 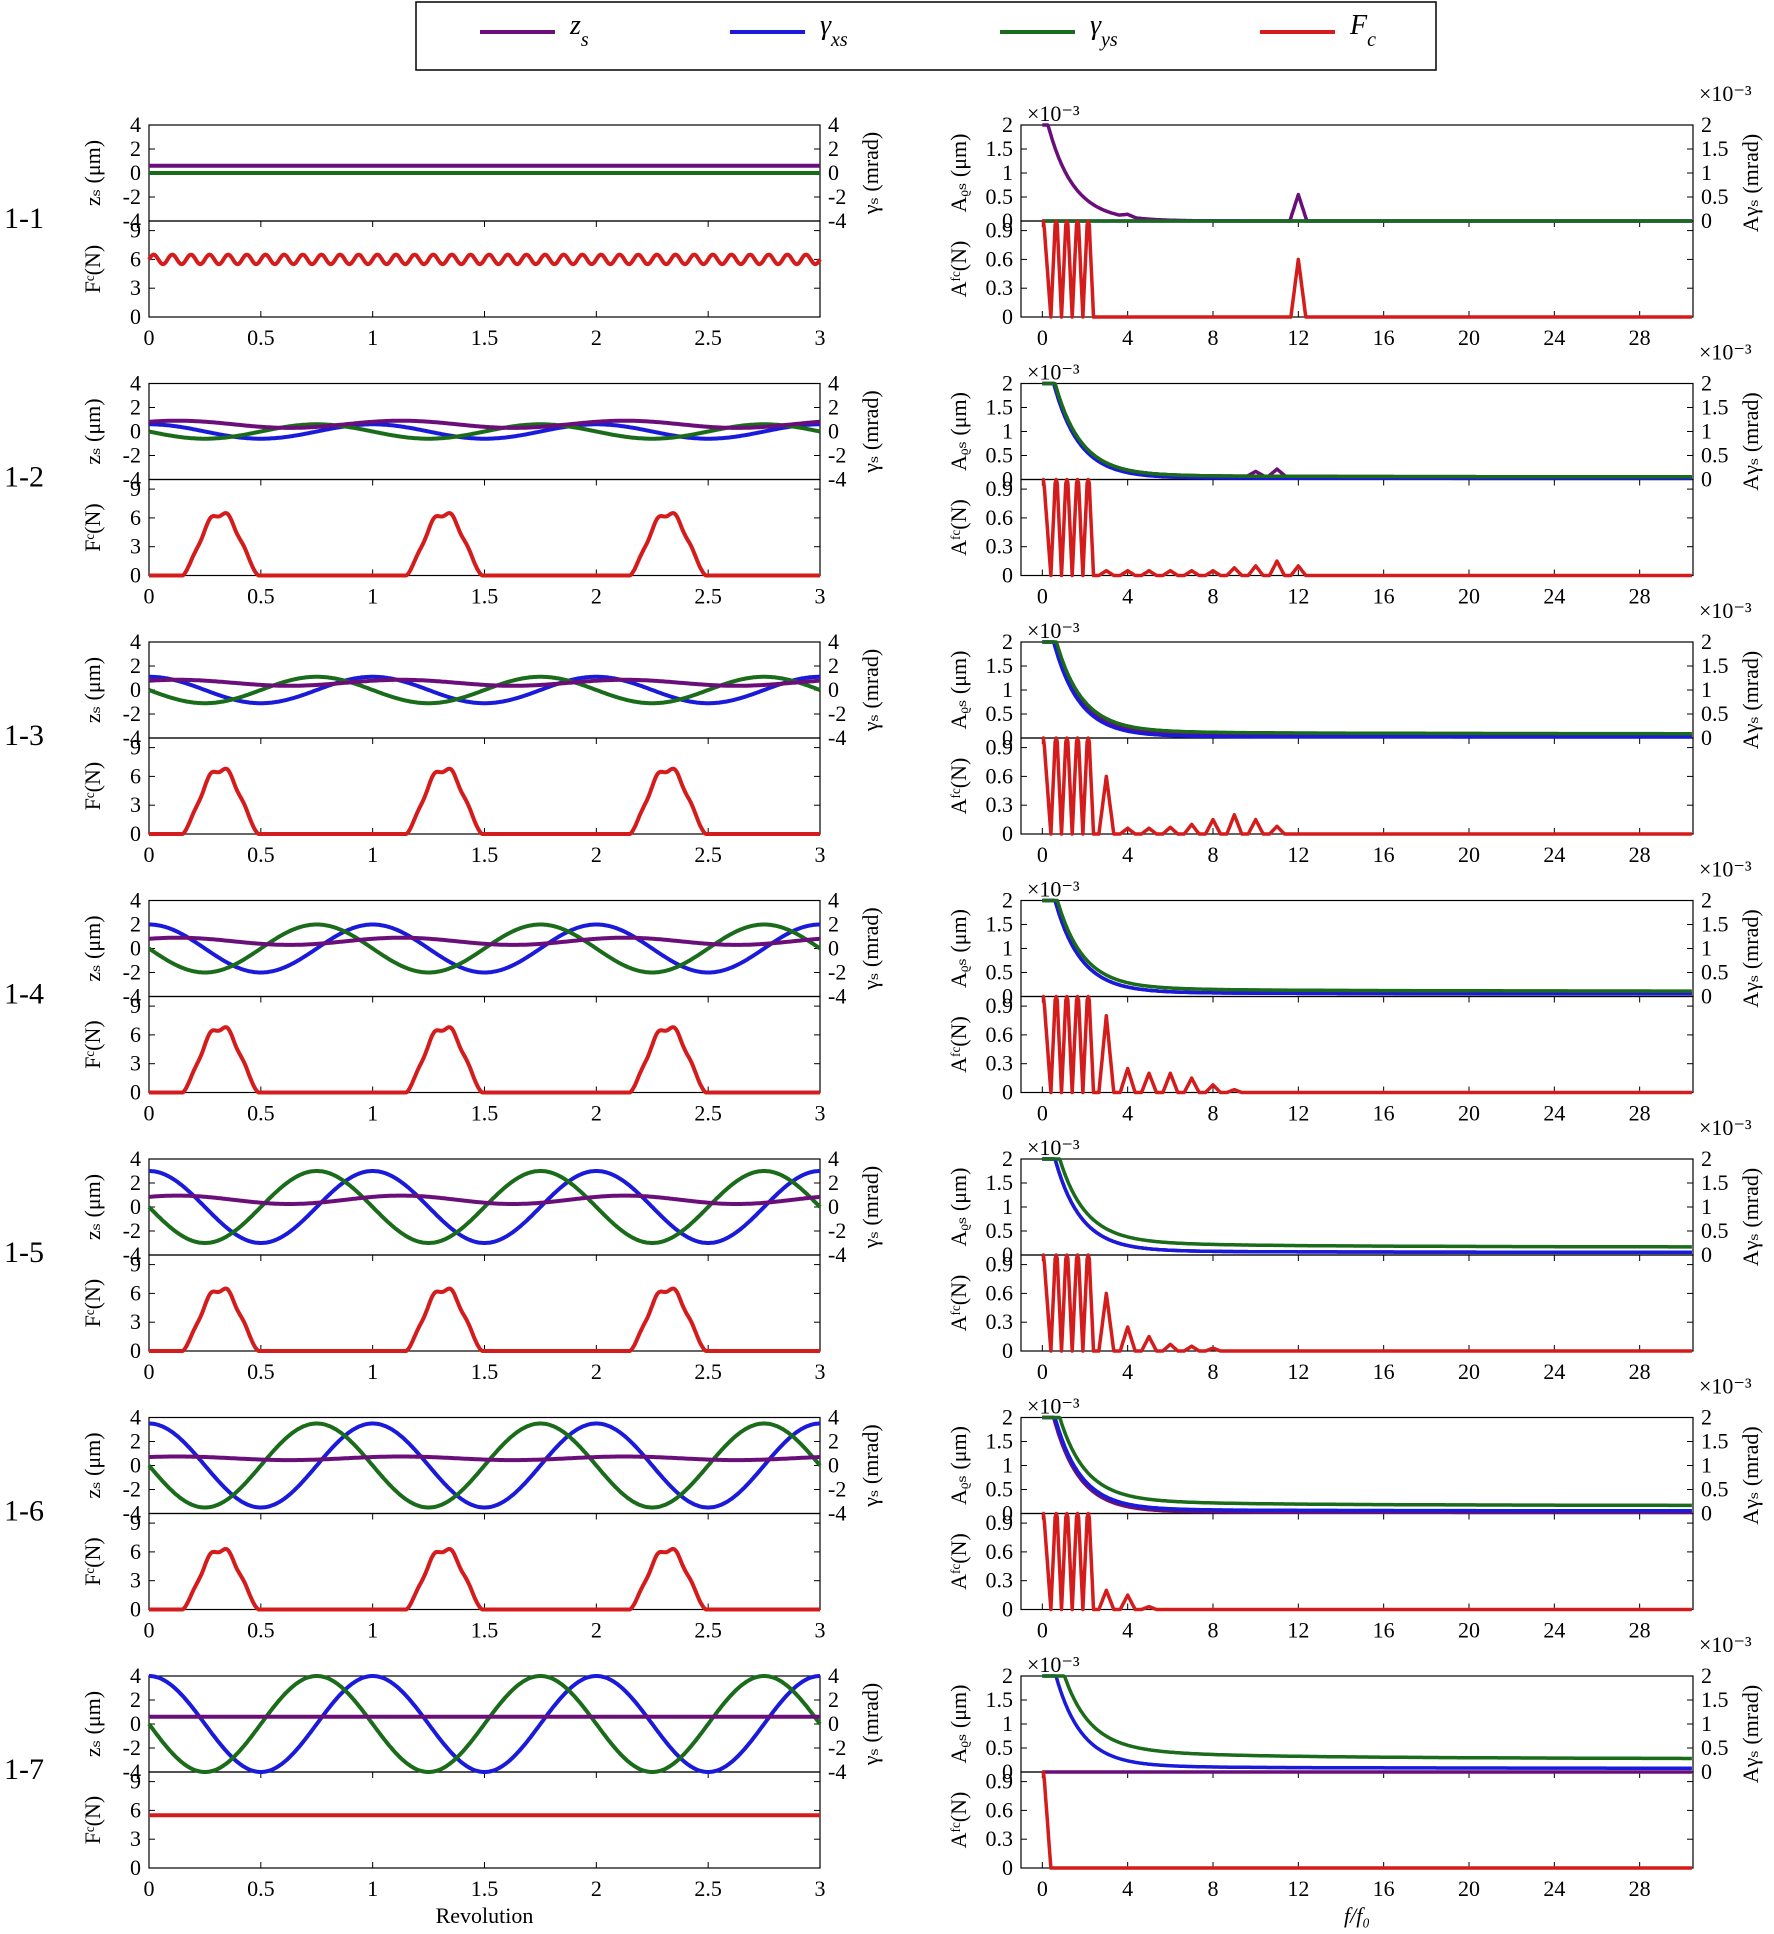 I want to click on spectrum-gamma-ys, so click(x=1367, y=945).